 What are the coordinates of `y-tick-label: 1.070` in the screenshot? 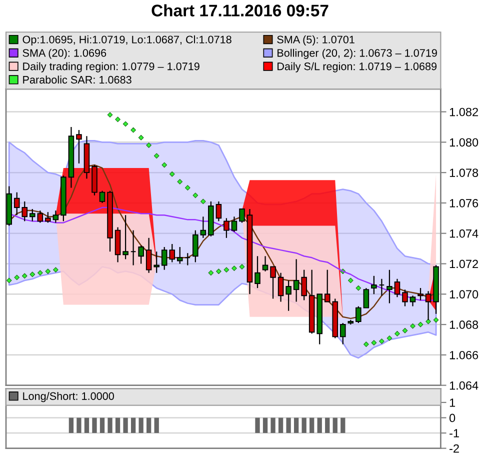 It's located at (464, 294).